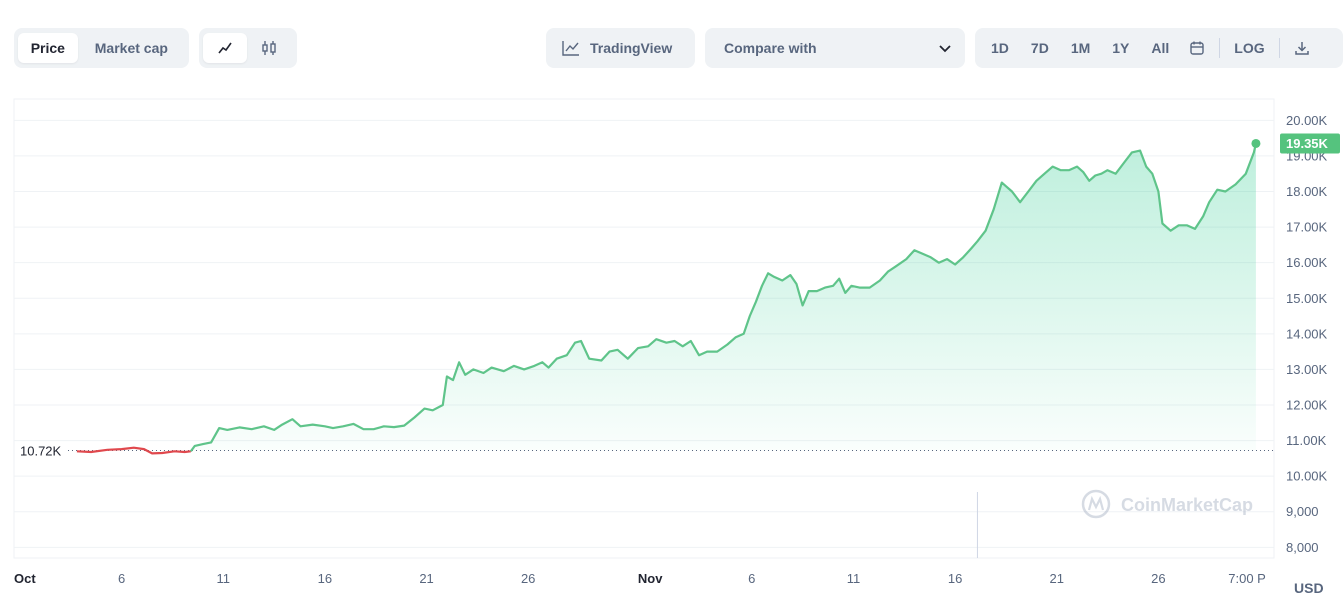 This screenshot has height=610, width=1343. I want to click on price-line-below-start, so click(133, 450).